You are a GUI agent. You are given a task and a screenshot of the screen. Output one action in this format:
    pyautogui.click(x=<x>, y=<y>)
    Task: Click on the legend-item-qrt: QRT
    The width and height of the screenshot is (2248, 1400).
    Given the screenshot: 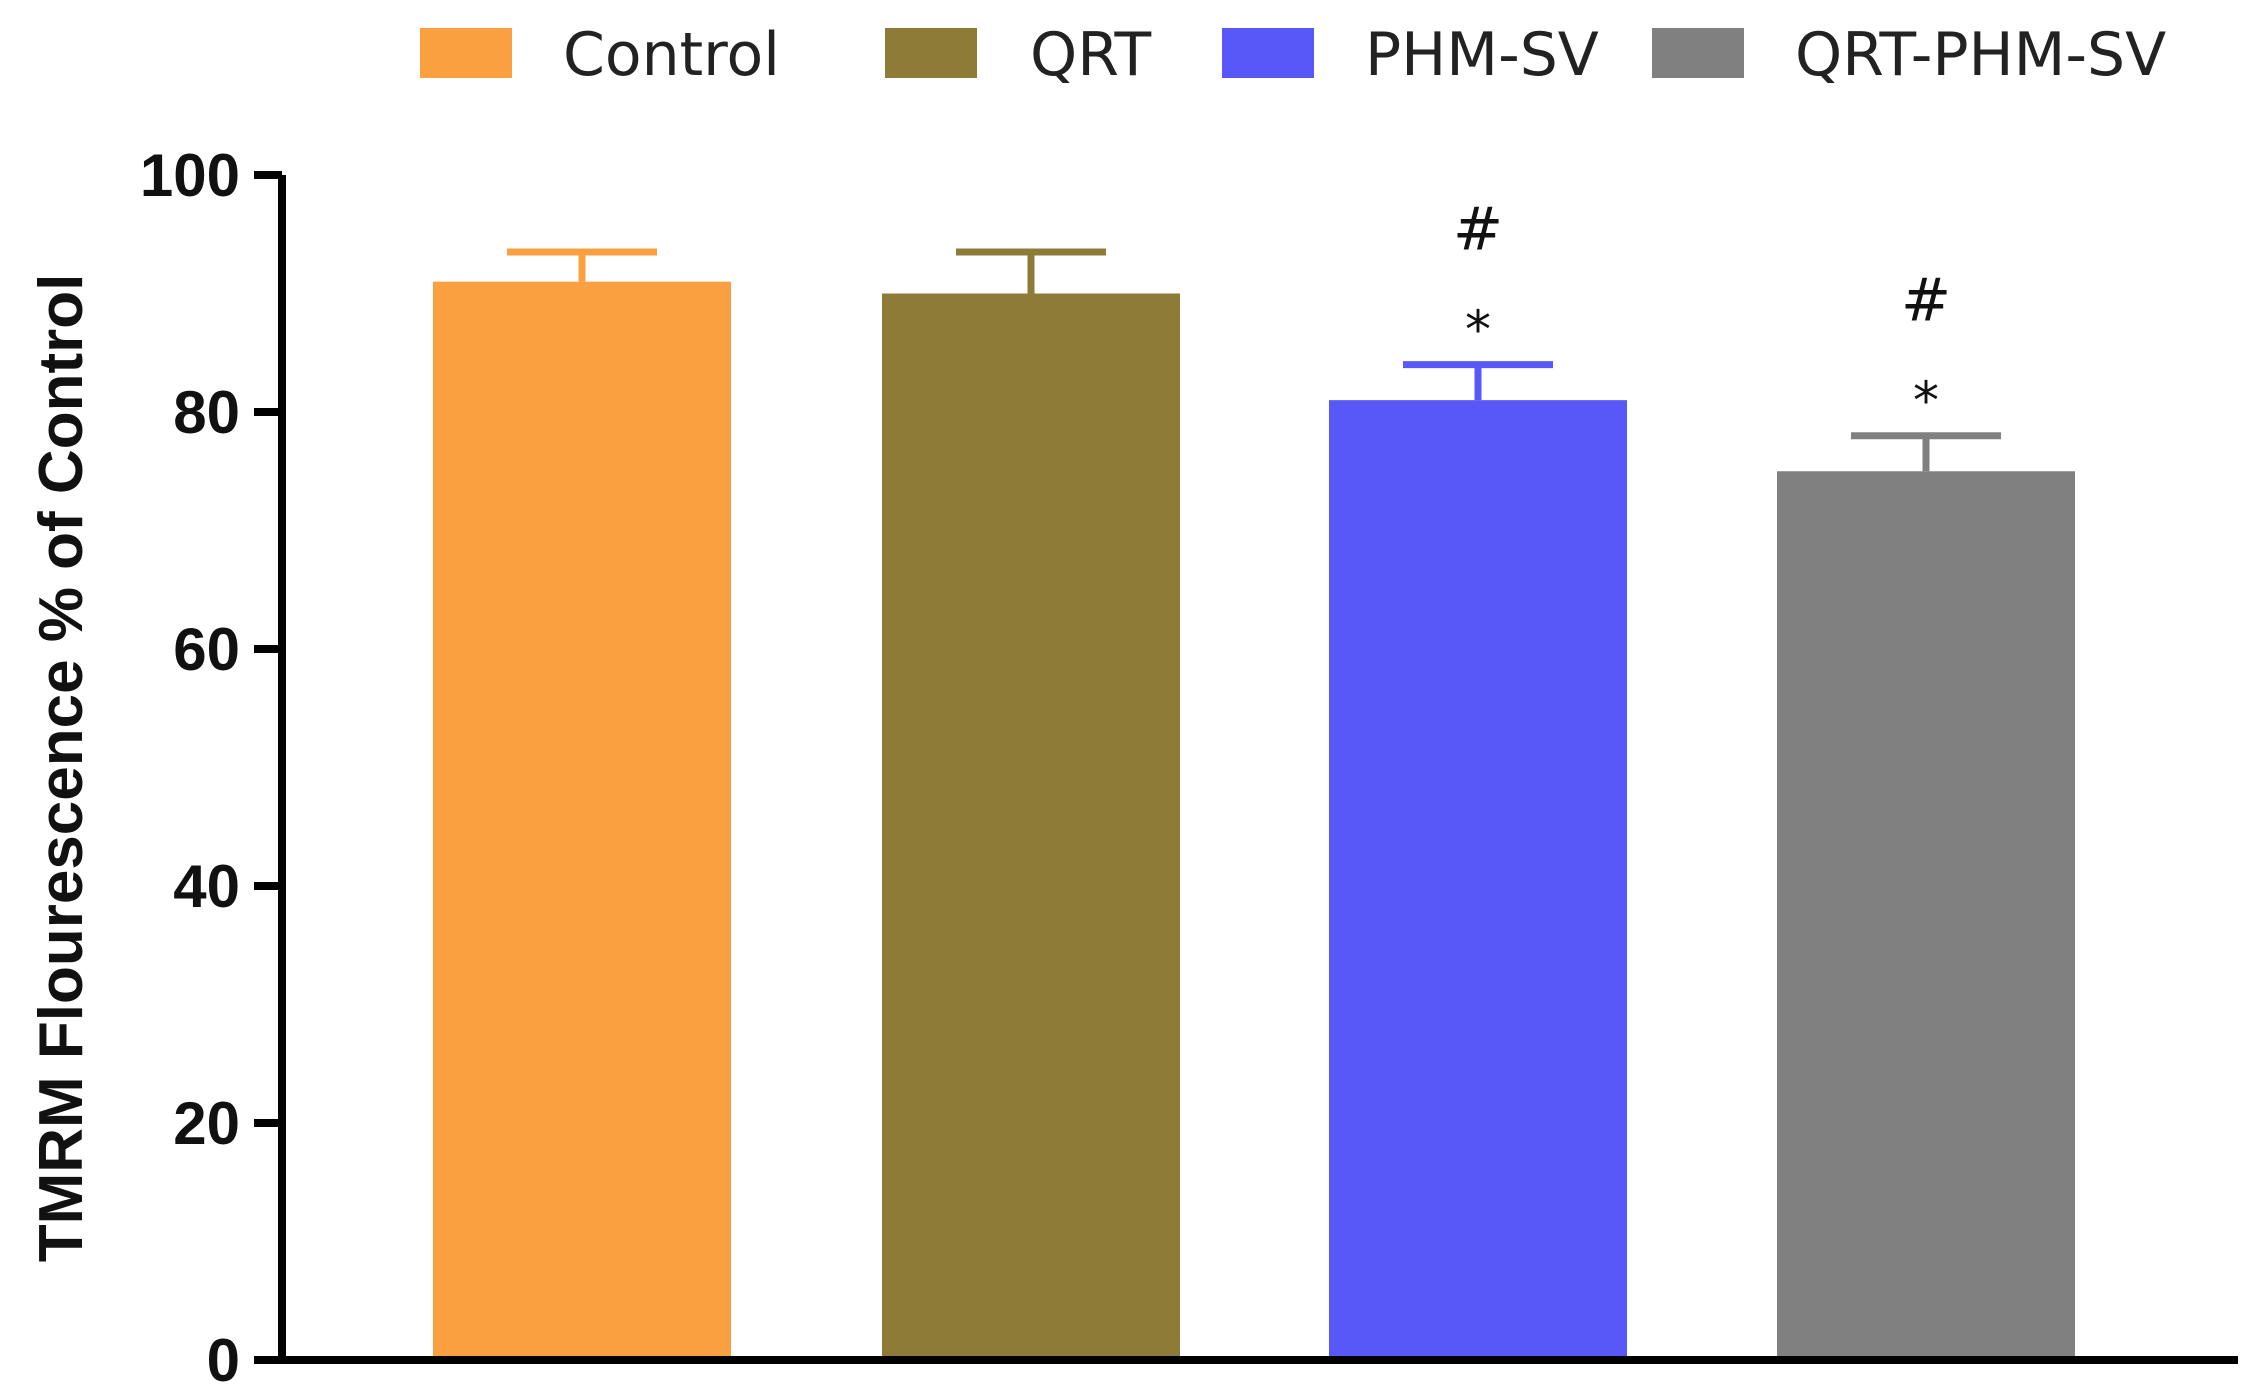 What is the action you would take?
    pyautogui.click(x=1018, y=55)
    